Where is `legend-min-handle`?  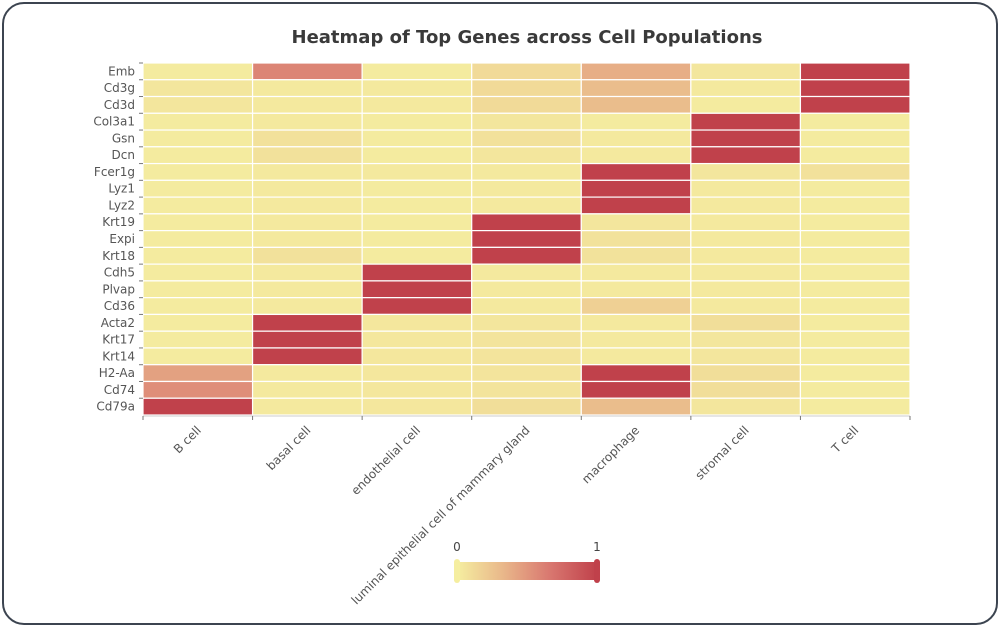
legend-min-handle is located at coordinates (457, 571).